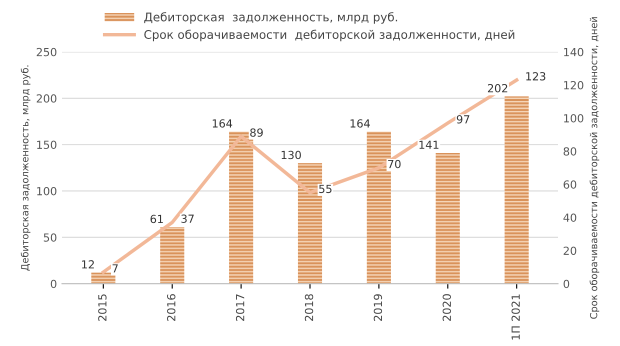 The height and width of the screenshot is (346, 620). What do you see at coordinates (309, 307) in the screenshot?
I see `x-tick-label: 2018` at bounding box center [309, 307].